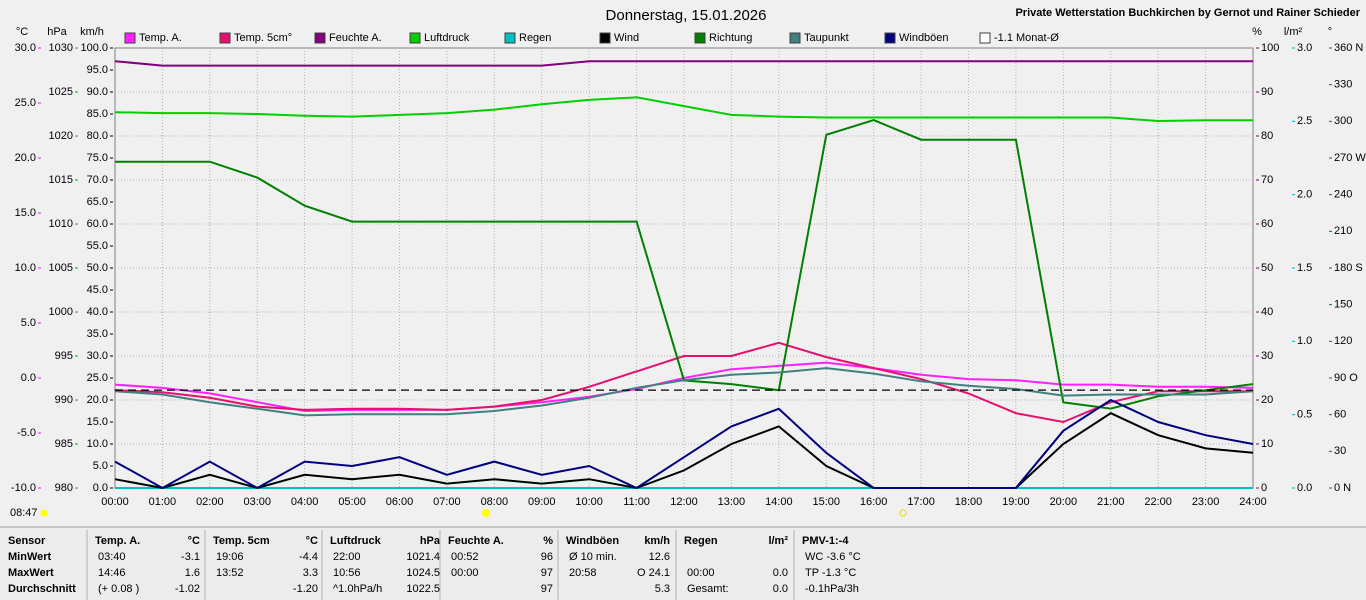  Describe the element at coordinates (30, 557) in the screenshot. I see `row-label: MinWert` at that location.